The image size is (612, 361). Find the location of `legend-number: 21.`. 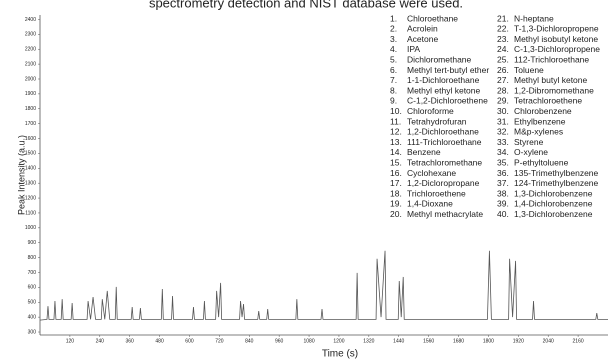

legend-number: 21. is located at coordinates (503, 18).